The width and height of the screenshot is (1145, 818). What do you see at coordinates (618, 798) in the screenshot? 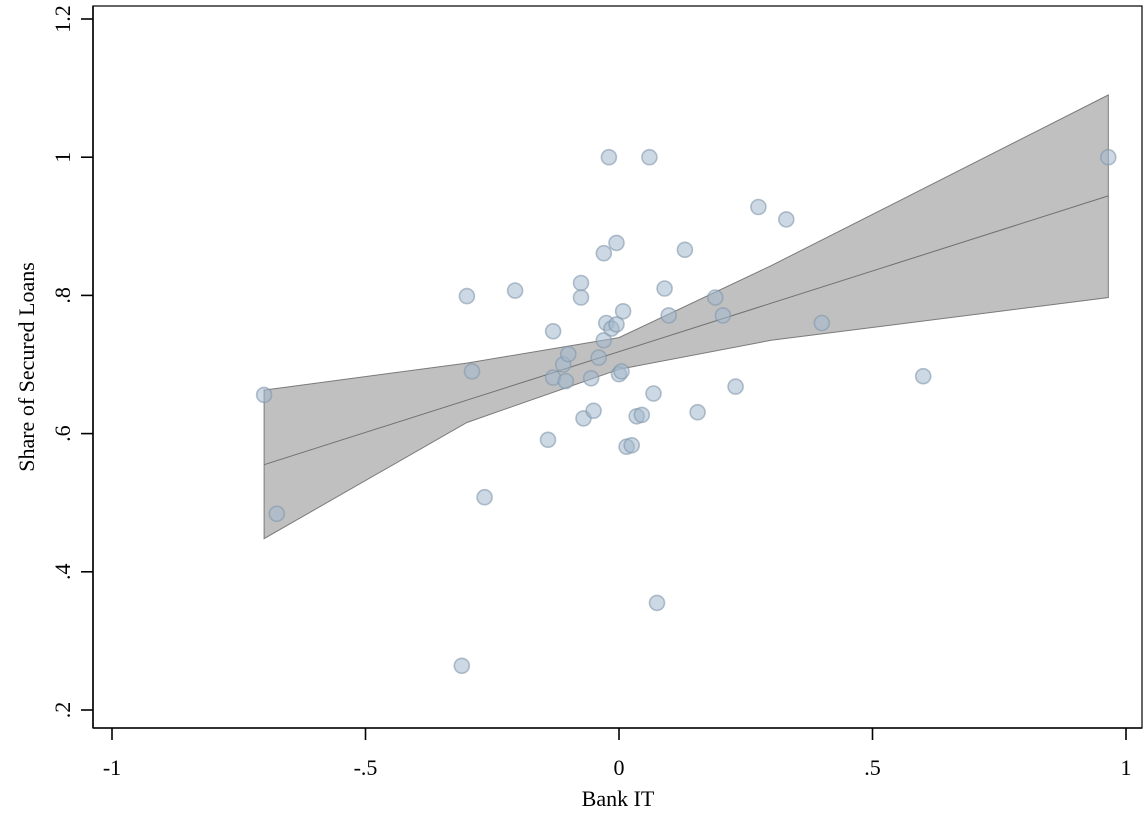
I see `x-axis-title: Bank IT` at bounding box center [618, 798].